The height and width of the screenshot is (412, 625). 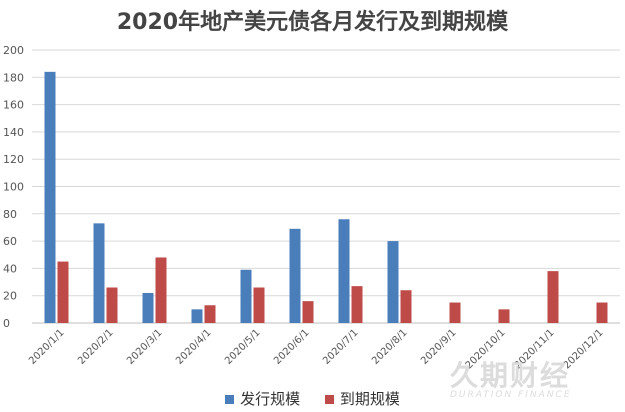 What do you see at coordinates (13, 50) in the screenshot?
I see `y-tick-label: 200` at bounding box center [13, 50].